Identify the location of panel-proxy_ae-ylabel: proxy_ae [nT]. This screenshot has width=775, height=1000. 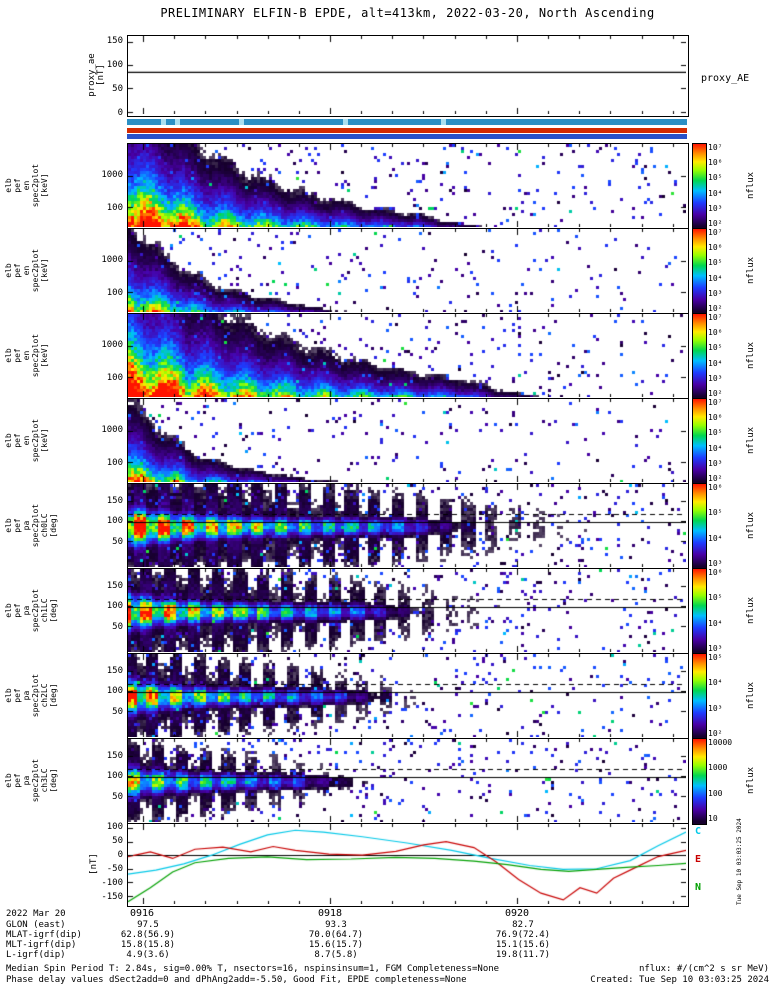
(96, 75).